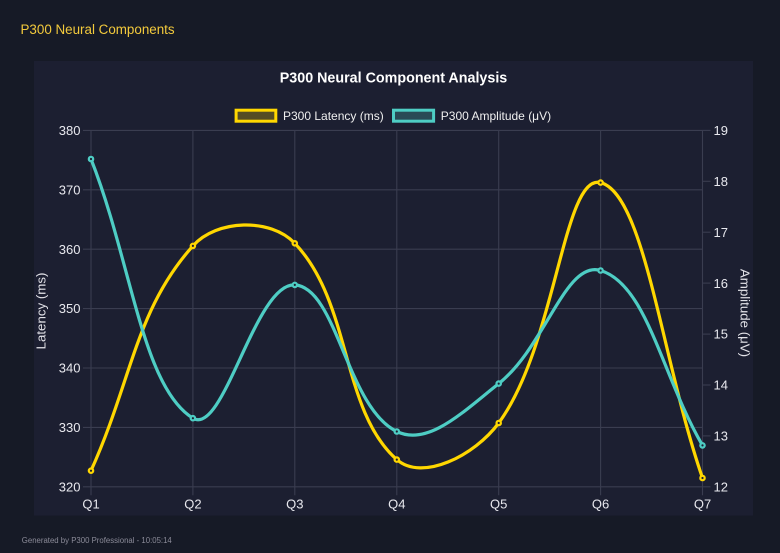 This screenshot has width=780, height=553. What do you see at coordinates (702, 504) in the screenshot?
I see `svg-text: Q7` at bounding box center [702, 504].